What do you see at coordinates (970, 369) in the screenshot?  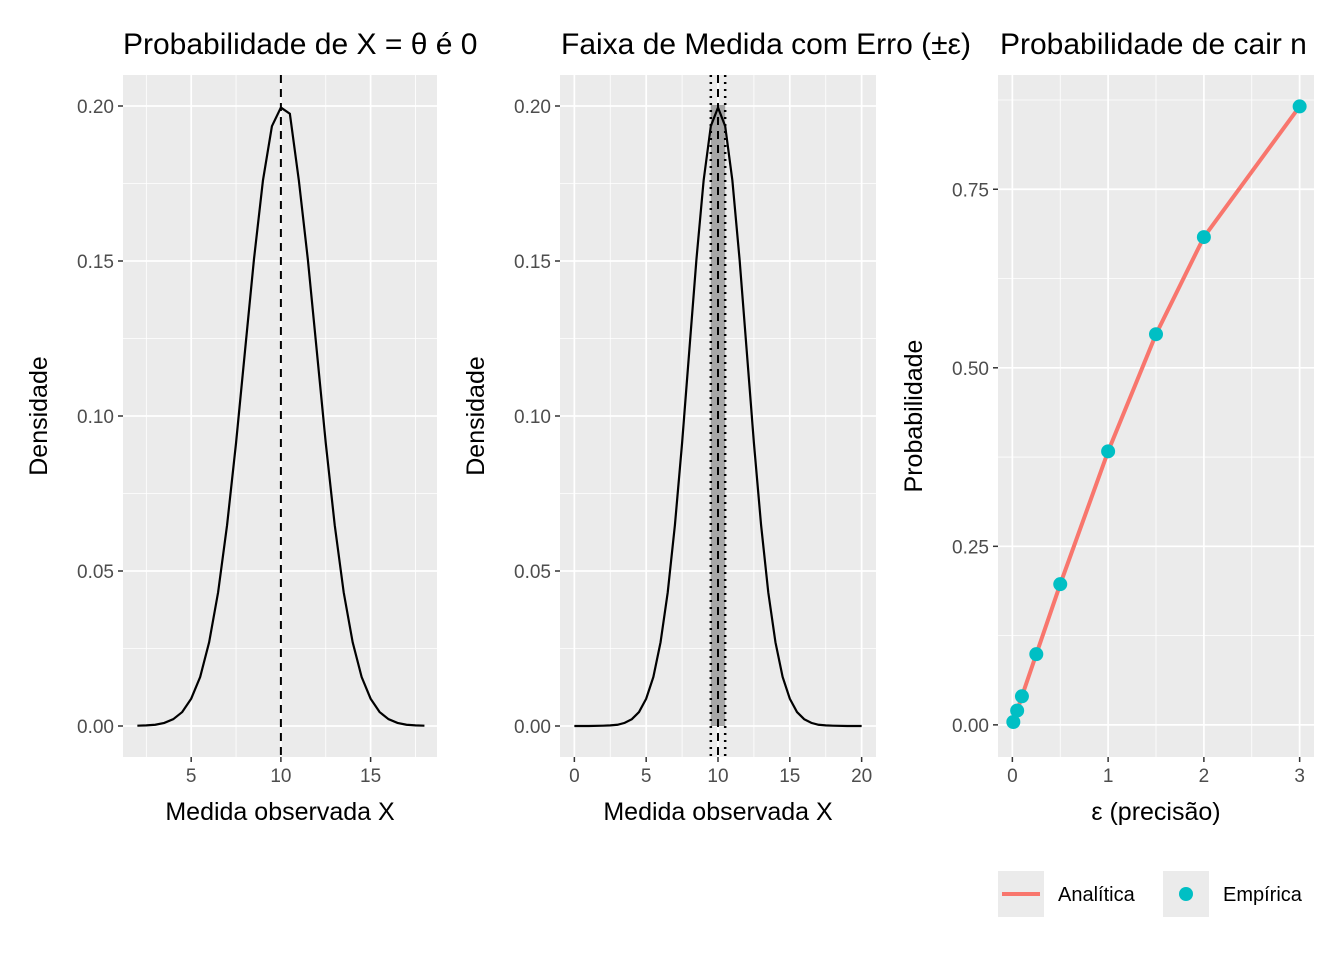 I see `y-tick-label: 0.50` at bounding box center [970, 369].